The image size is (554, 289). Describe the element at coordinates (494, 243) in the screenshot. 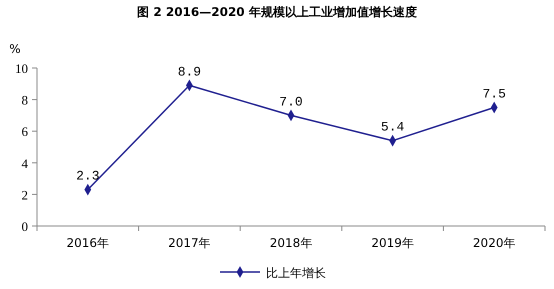

I see `x-tick-label: 2020年` at that location.